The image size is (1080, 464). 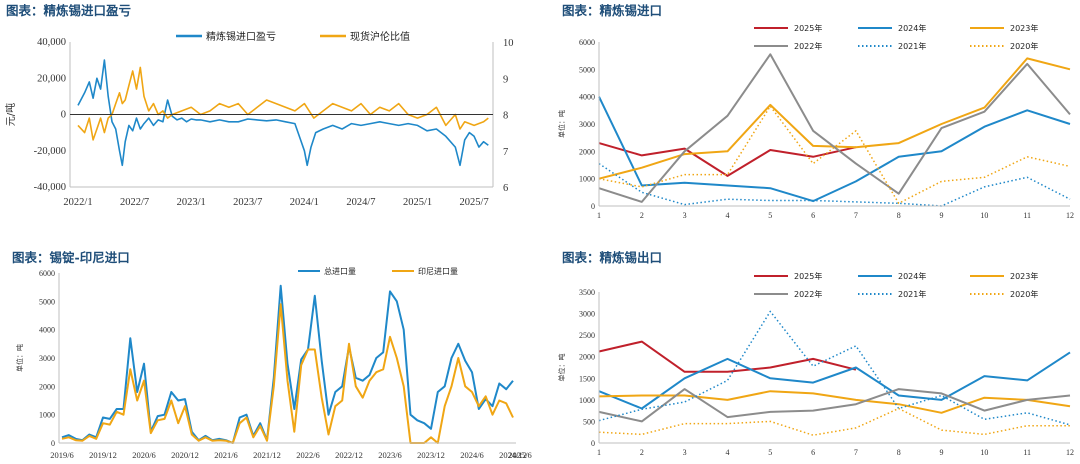 What do you see at coordinates (69, 10) in the screenshot?
I see `chart-title: 图表：精炼锡进口盈亏` at bounding box center [69, 10].